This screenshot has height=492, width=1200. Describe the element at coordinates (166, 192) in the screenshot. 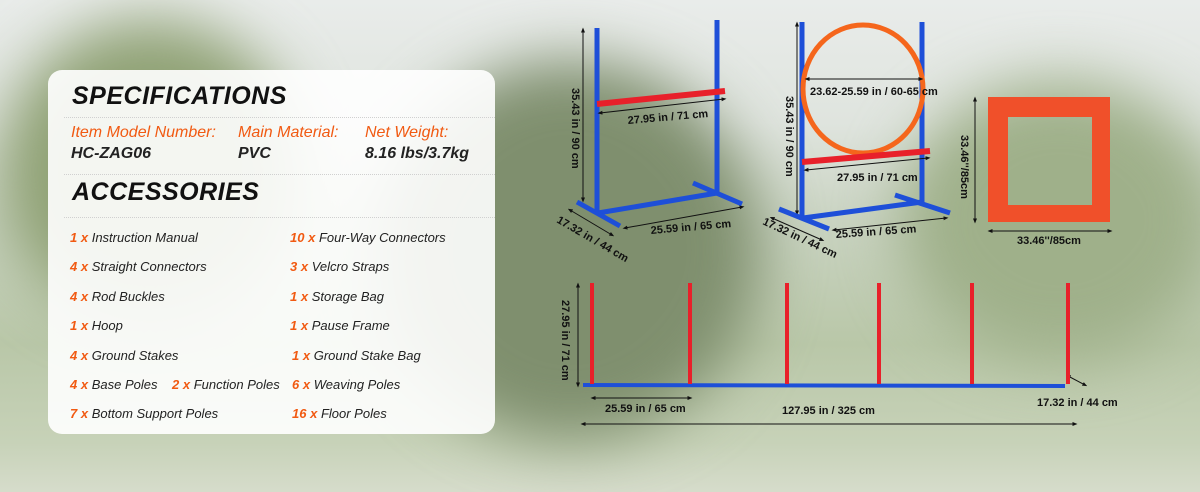

I see `accessories-title: ACCESSORIES` at that location.